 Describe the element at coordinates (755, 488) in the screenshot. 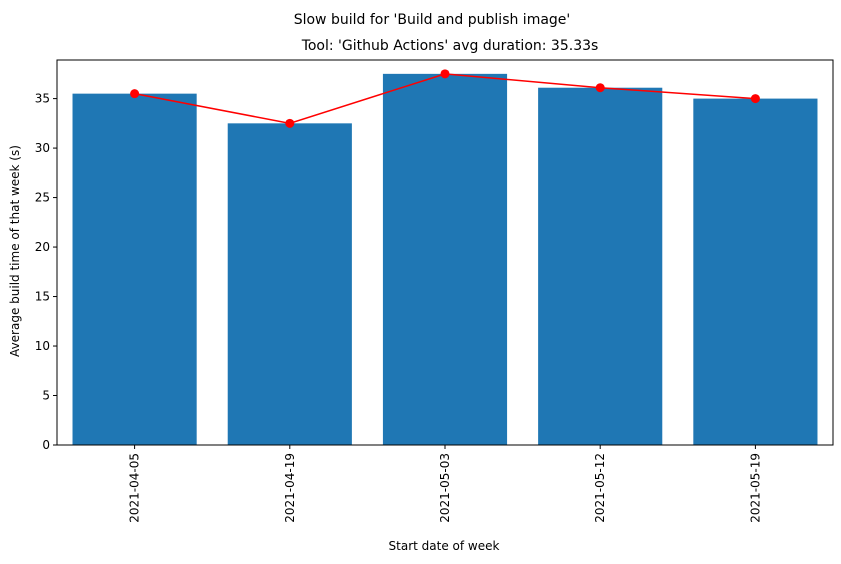

I see `x-tick-label: 2021-05-19` at that location.